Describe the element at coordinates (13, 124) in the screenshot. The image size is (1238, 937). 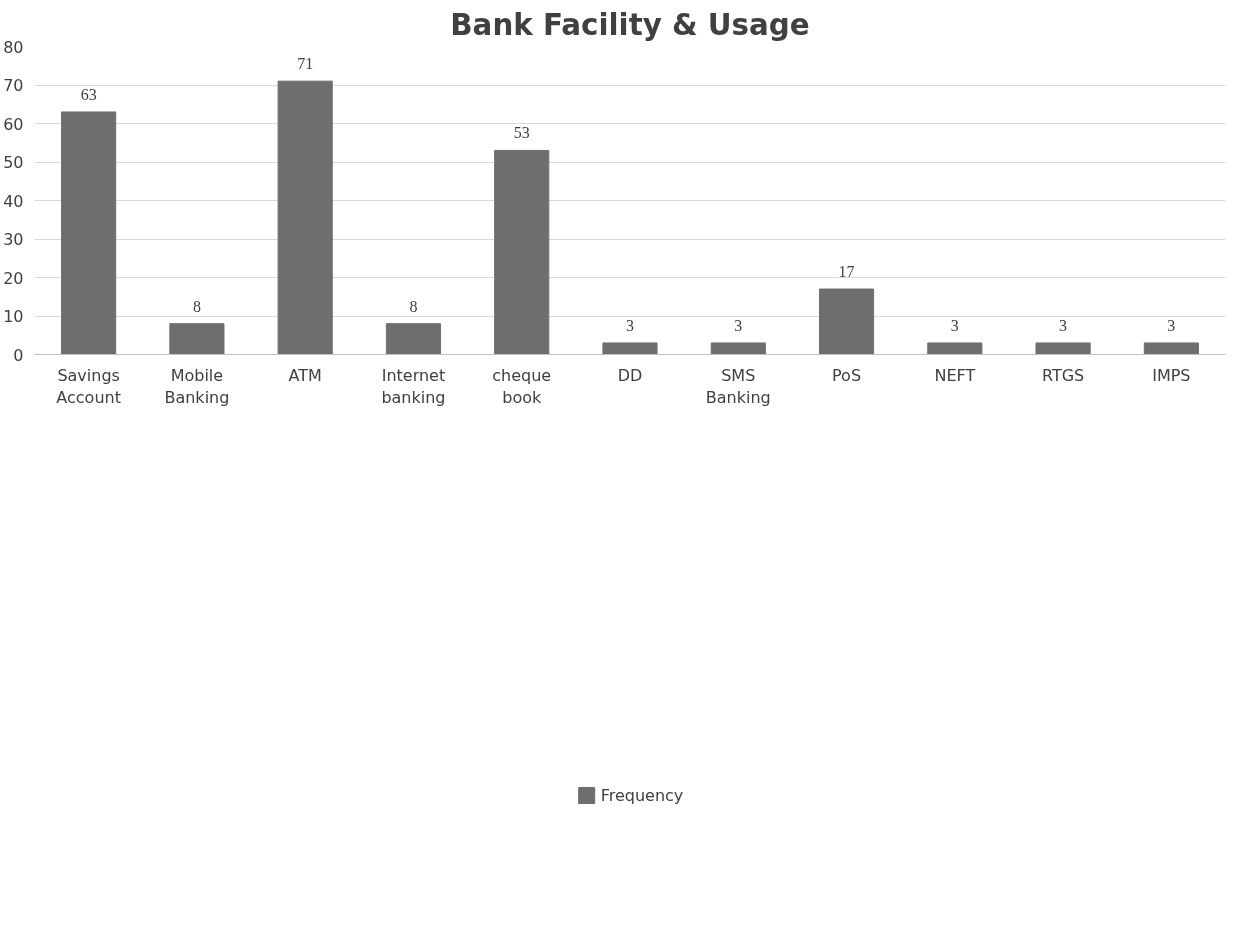
I see `y-tick-label: 60` at that location.